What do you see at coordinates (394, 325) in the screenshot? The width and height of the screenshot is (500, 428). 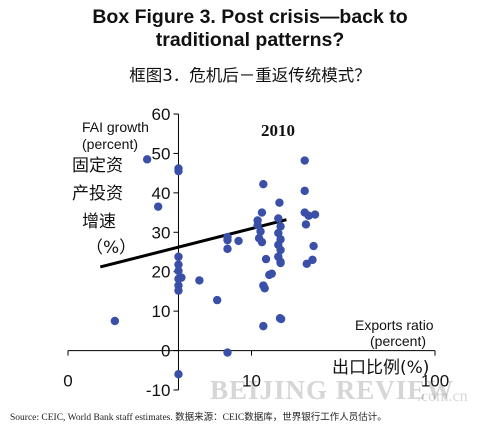 I see `x-axis-label-line: Exports ratio` at bounding box center [394, 325].